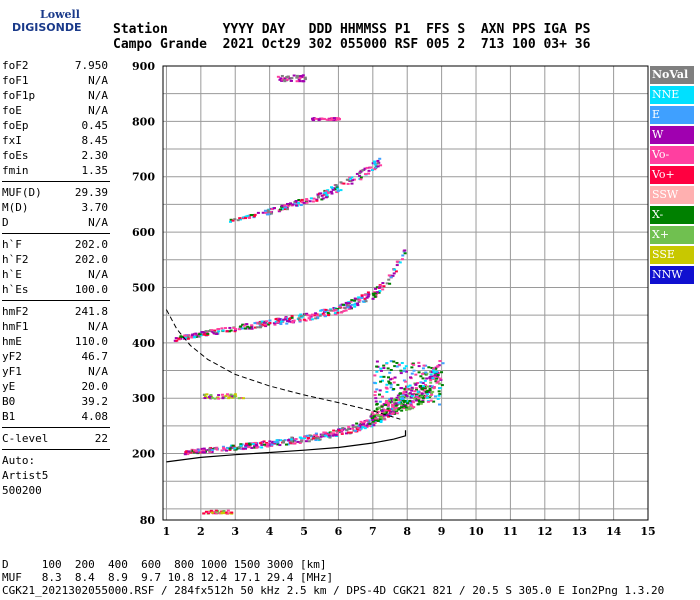 The image size is (700, 600). I want to click on legend-item: SSE, so click(672, 255).